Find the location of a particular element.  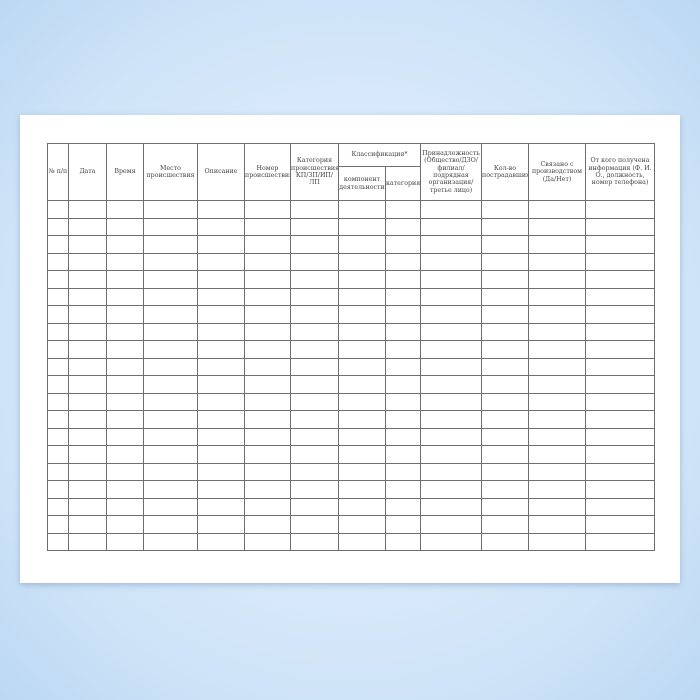

header-date: Дата is located at coordinates (87, 172).